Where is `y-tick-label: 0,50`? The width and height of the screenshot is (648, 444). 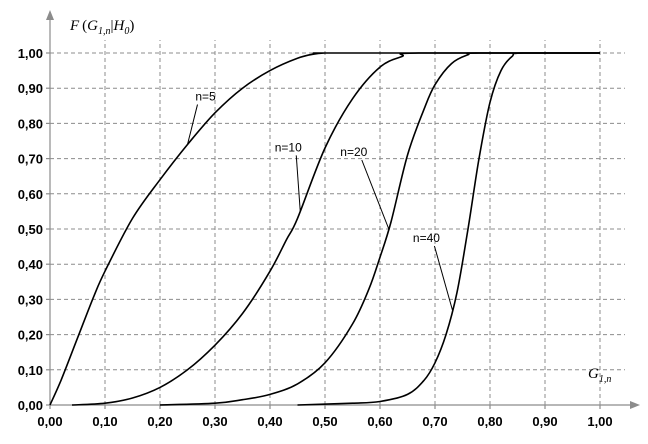 y-tick-label: 0,50 is located at coordinates (30, 229).